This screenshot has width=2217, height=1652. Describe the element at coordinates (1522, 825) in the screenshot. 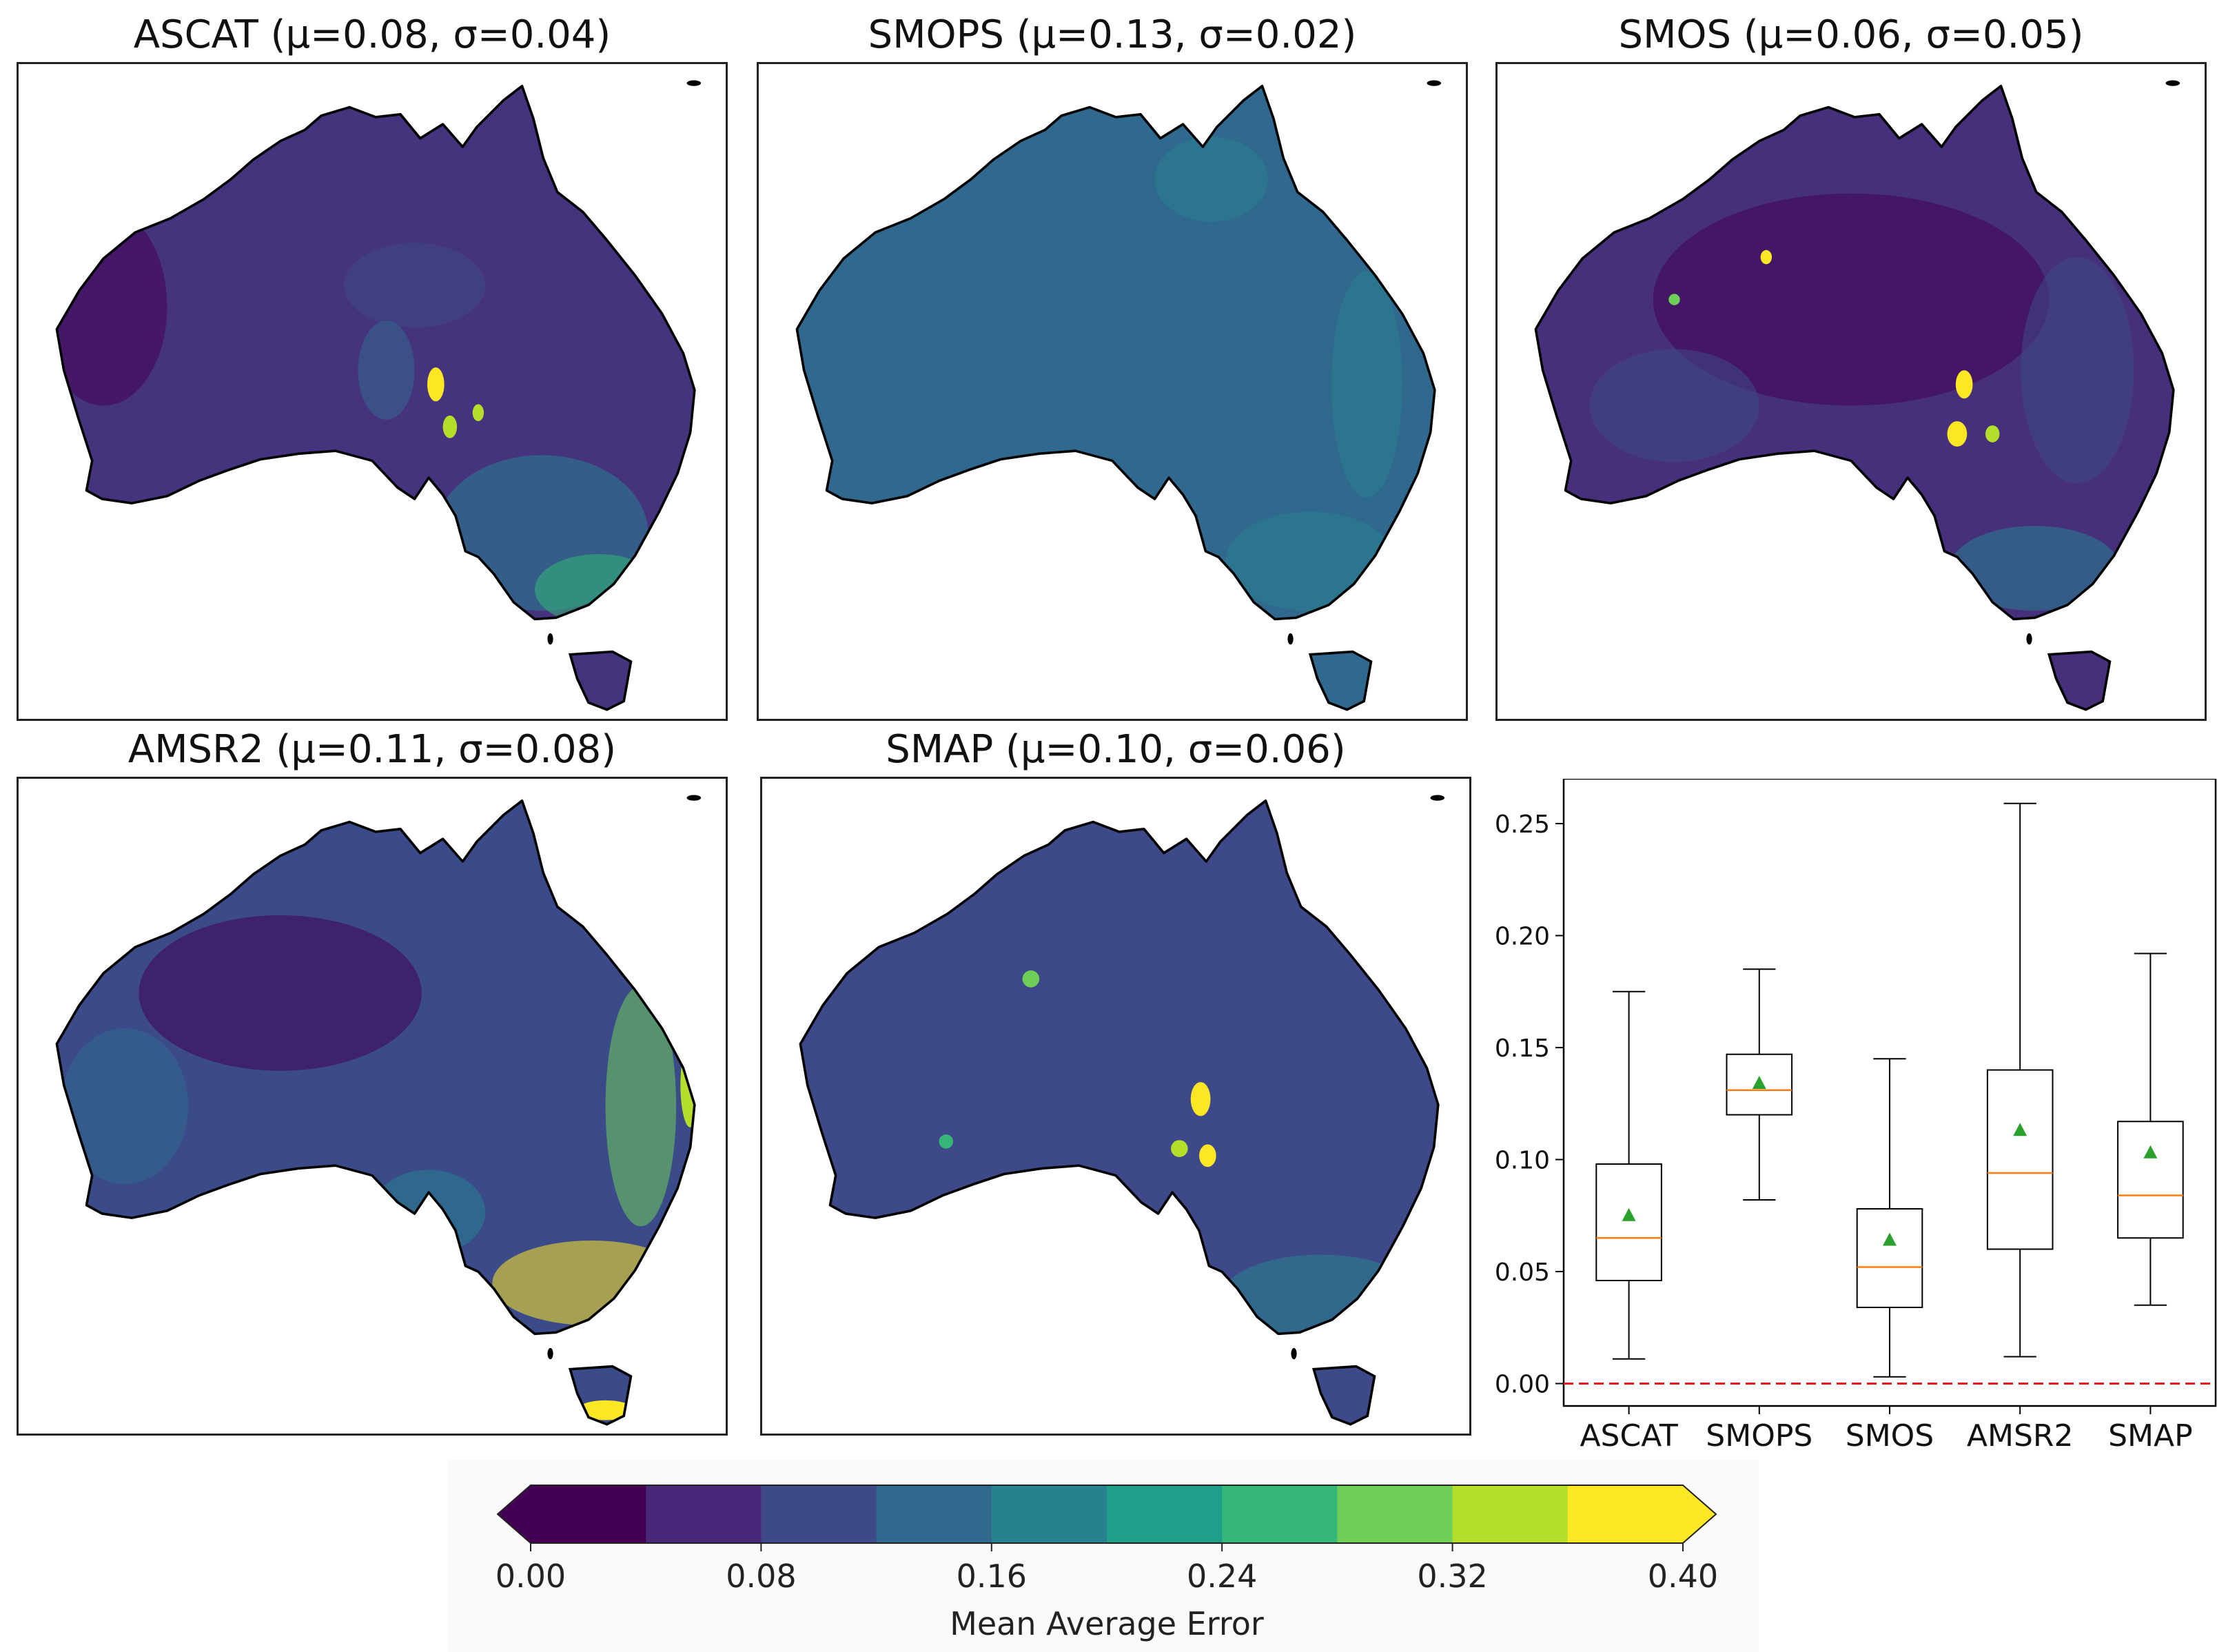

I see `y-tick-label: 0.25` at that location.